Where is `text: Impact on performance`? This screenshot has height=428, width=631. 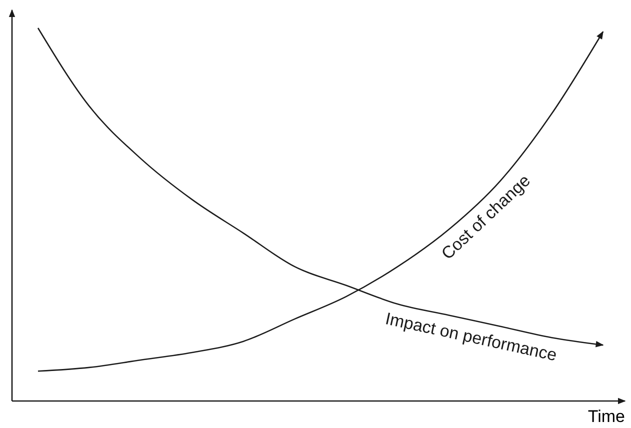
text: Impact on performance is located at coordinates (471, 337).